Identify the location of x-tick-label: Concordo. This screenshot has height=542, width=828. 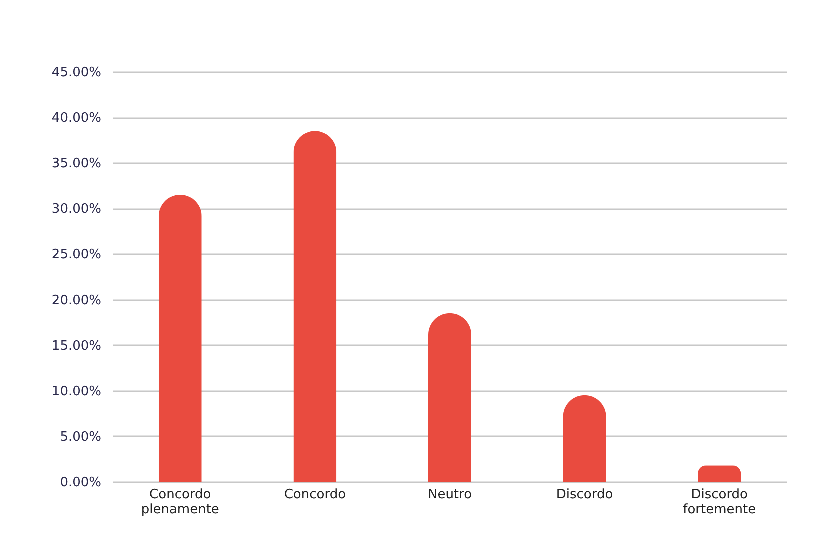
(315, 495).